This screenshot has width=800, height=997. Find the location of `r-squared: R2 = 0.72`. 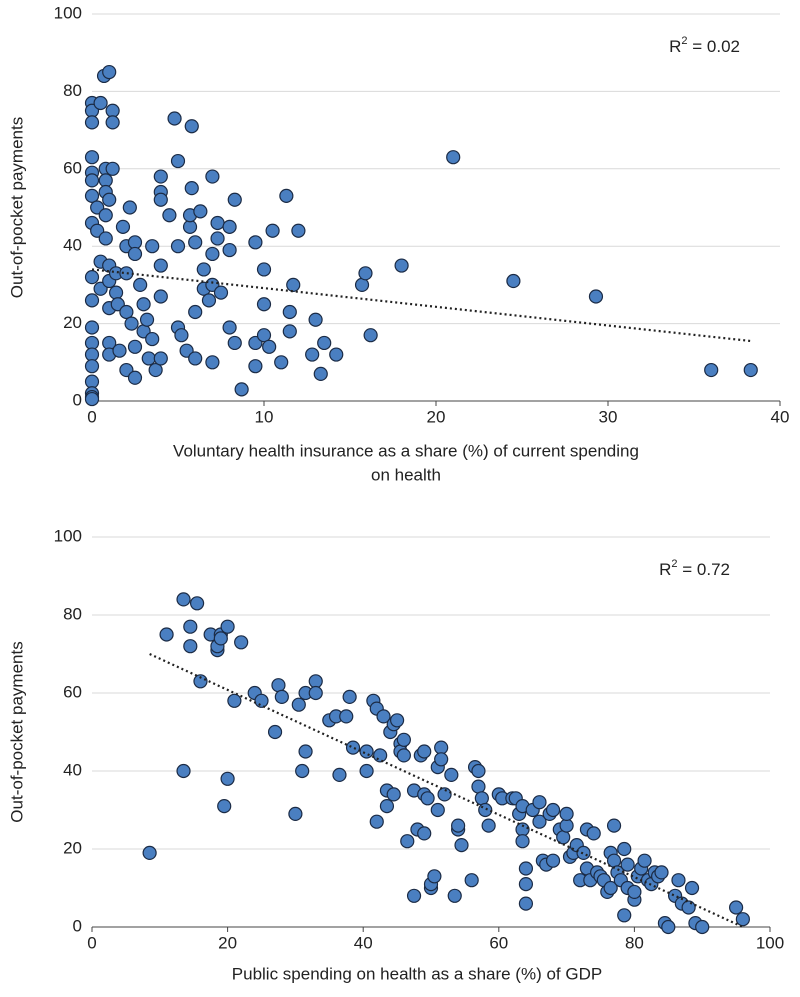

r-squared: R2 = 0.72 is located at coordinates (694, 569).